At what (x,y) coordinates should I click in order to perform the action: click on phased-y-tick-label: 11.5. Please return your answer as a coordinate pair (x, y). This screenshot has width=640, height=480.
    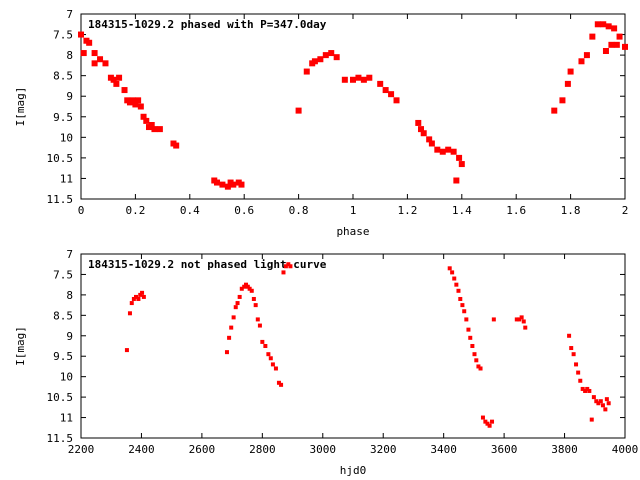
    Looking at the image, I should click on (60, 199).